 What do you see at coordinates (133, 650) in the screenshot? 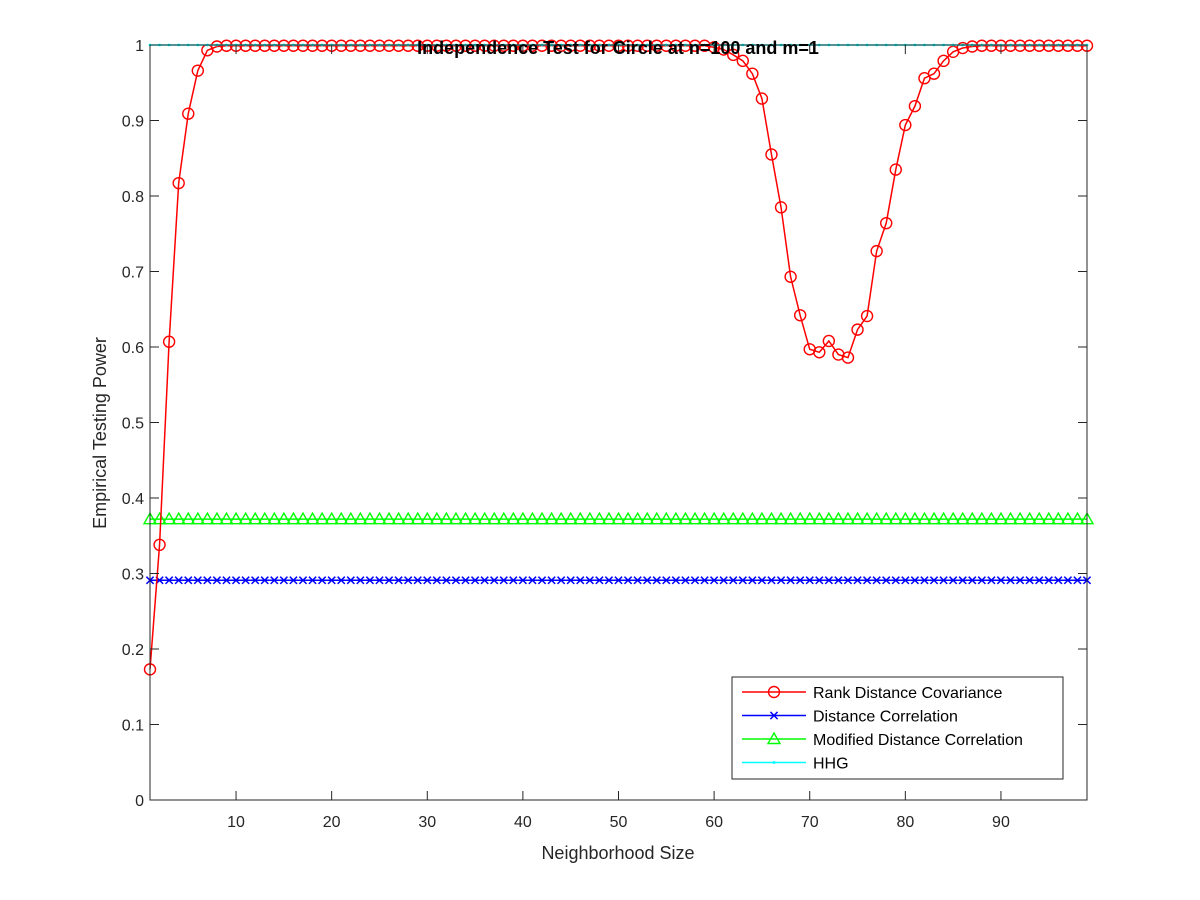
I see `y-tick-label: 0.2` at bounding box center [133, 650].